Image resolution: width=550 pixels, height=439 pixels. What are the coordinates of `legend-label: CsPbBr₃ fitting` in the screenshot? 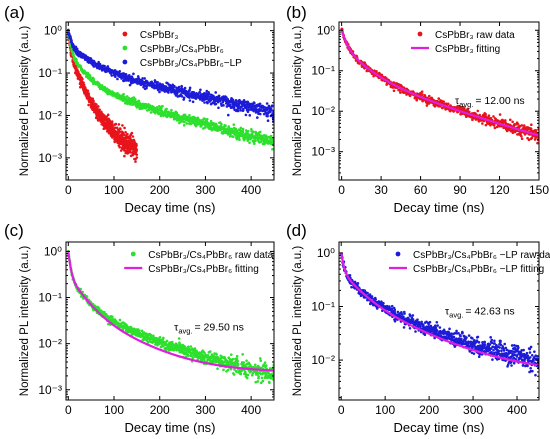 It's located at (467, 49).